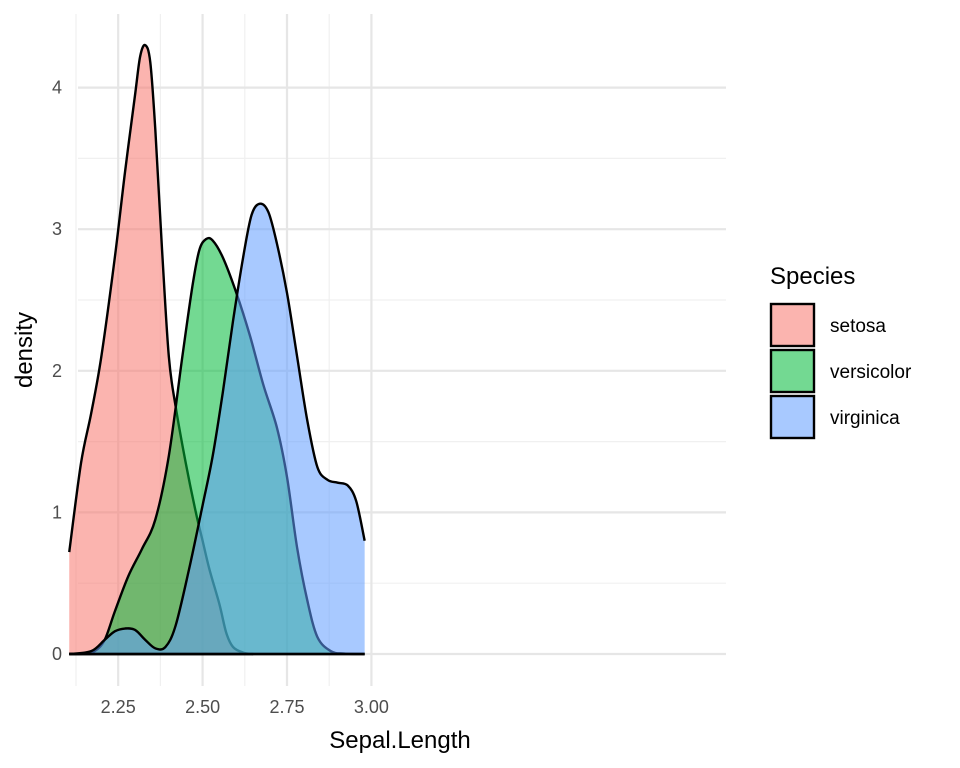  I want to click on x-tick-label: 2.25, so click(118, 707).